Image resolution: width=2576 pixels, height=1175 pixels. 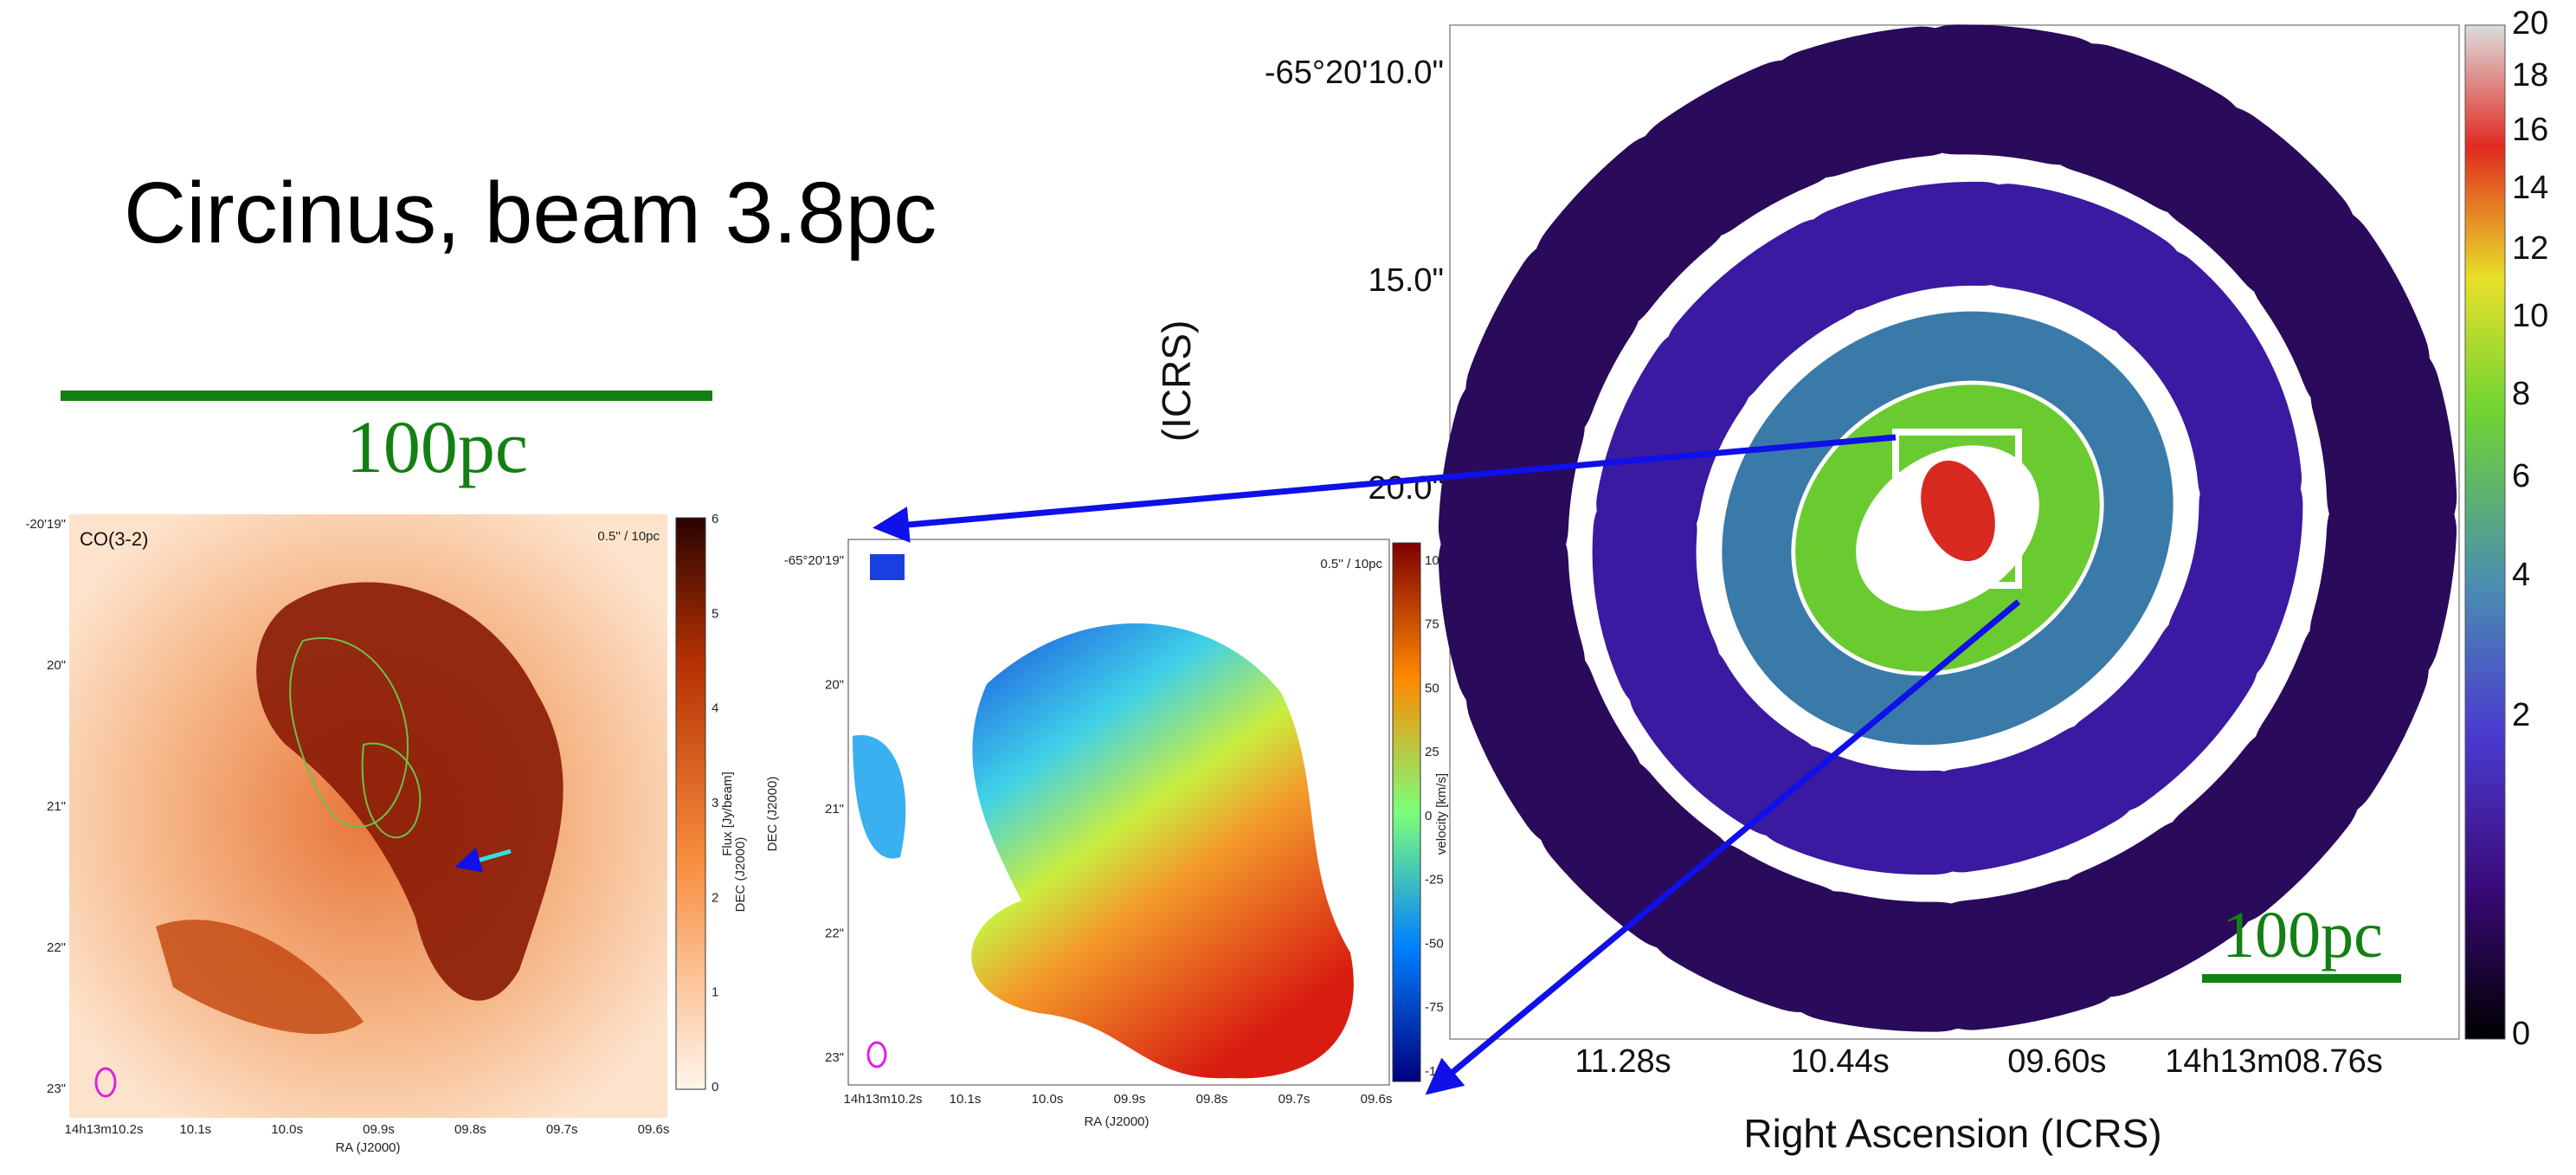 What do you see at coordinates (1434, 1007) in the screenshot?
I see `colorbar-tick-label: -75` at bounding box center [1434, 1007].